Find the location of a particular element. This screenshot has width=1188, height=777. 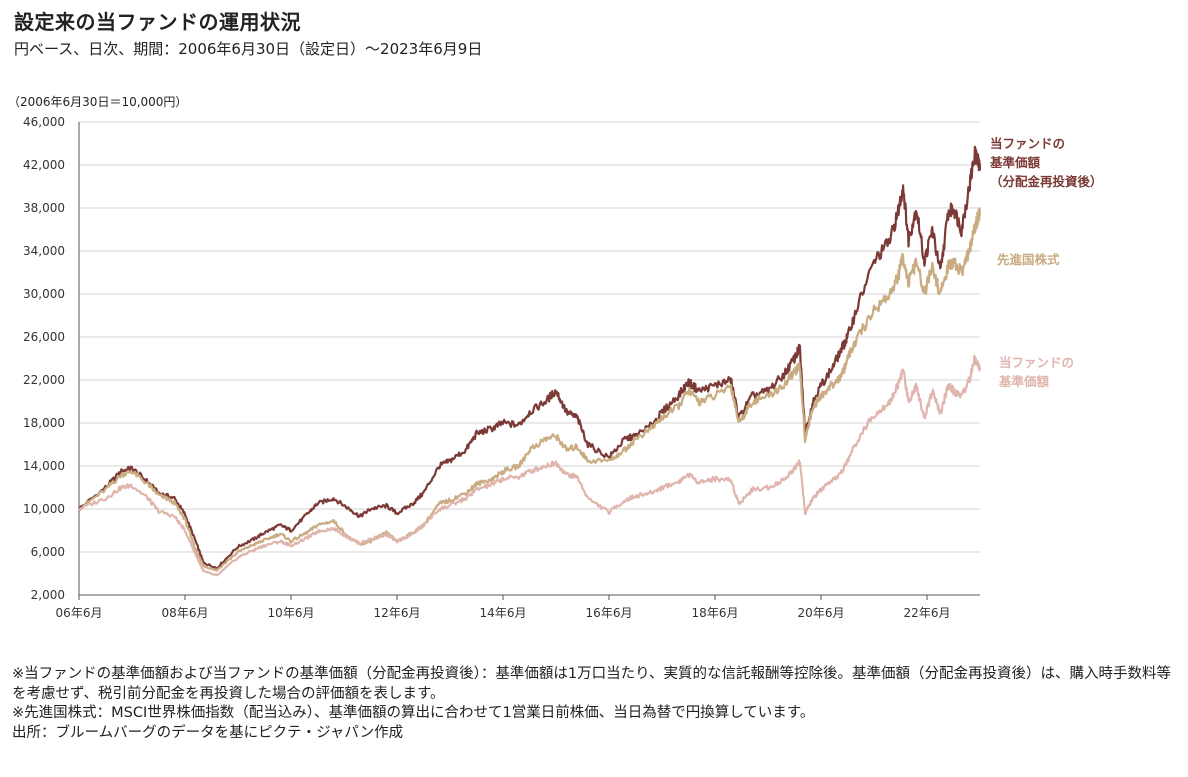

y-tick-label: 26,000 is located at coordinates (44, 337).